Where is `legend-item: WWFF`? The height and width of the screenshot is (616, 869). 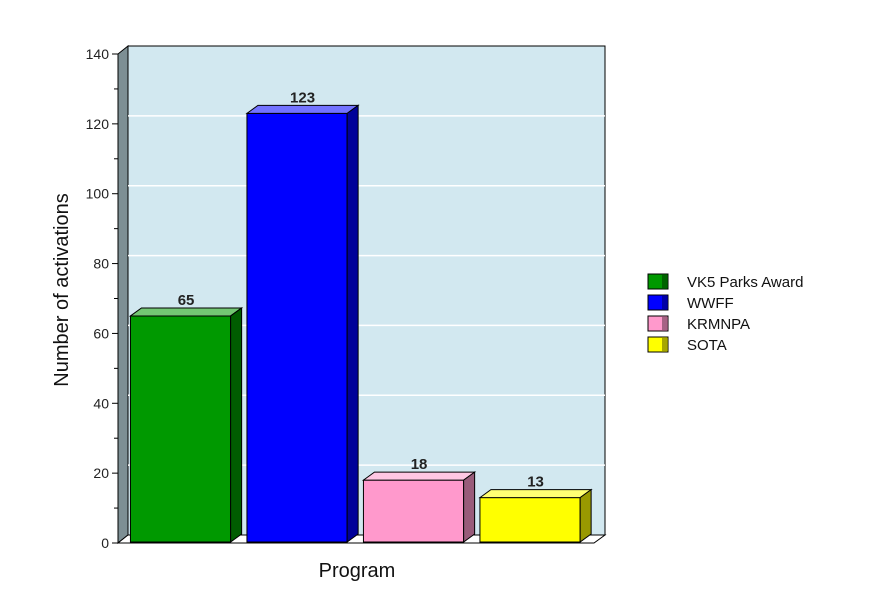
legend-item: WWFF is located at coordinates (690, 303).